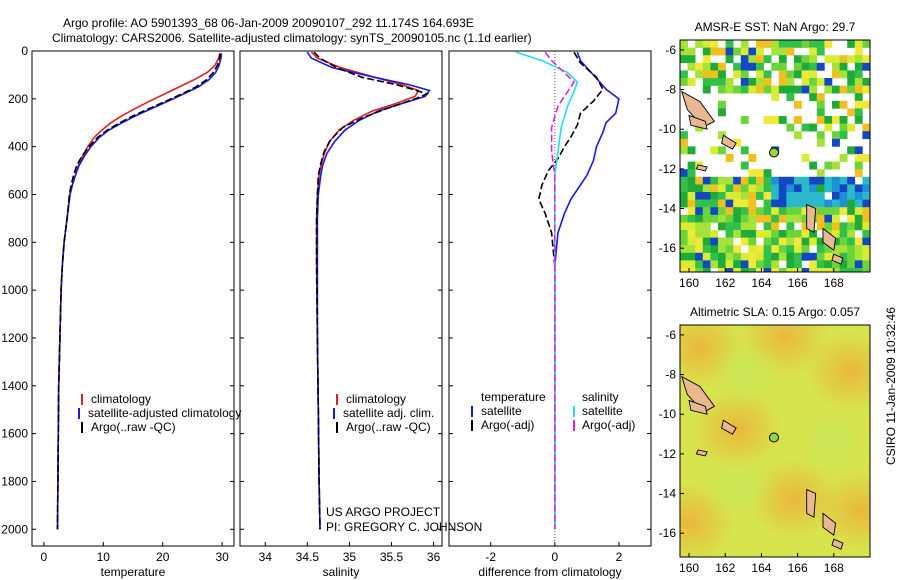  What do you see at coordinates (24, 51) in the screenshot?
I see `y-tick-label: 0` at bounding box center [24, 51].